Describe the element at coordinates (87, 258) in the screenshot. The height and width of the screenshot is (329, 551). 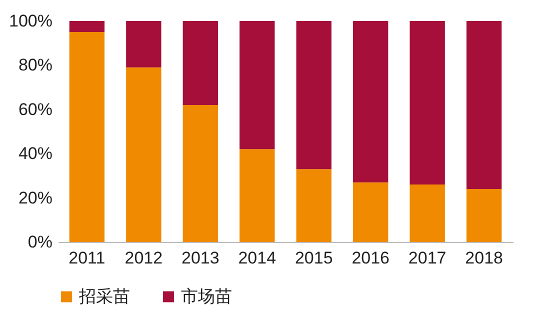
I see `x-tick-label: 2011` at that location.